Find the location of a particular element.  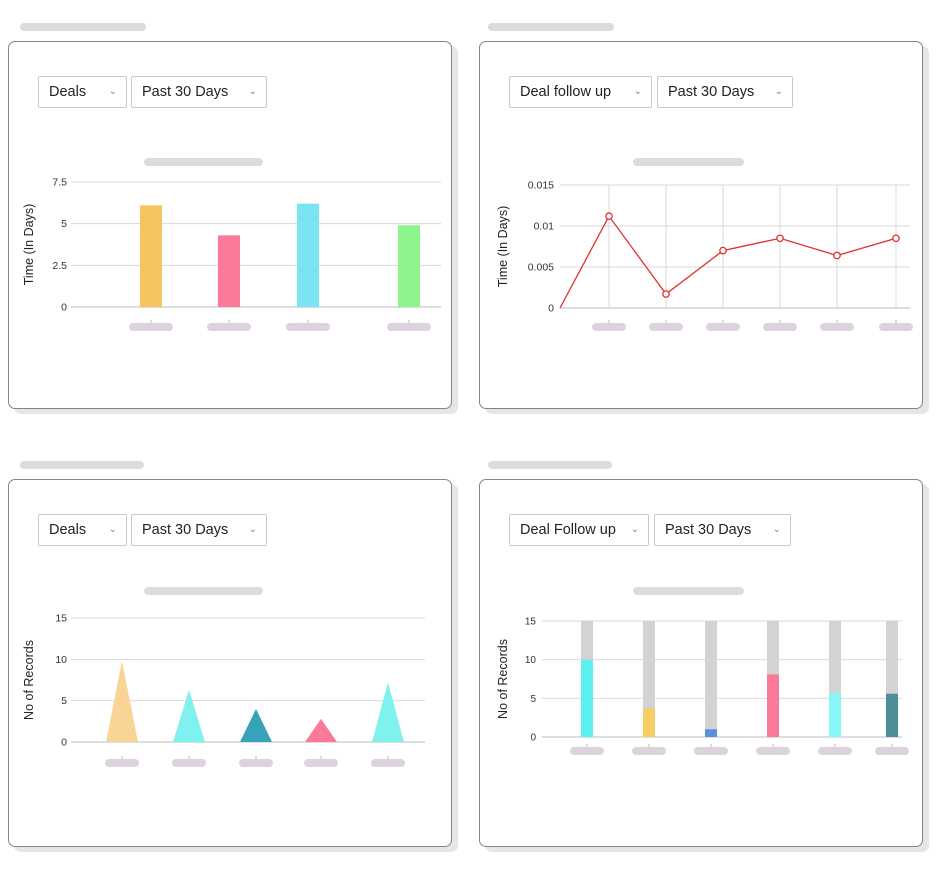

line-chart: 0 0.005 0.01 0.015 Time (In Days) is located at coordinates (704, 255).